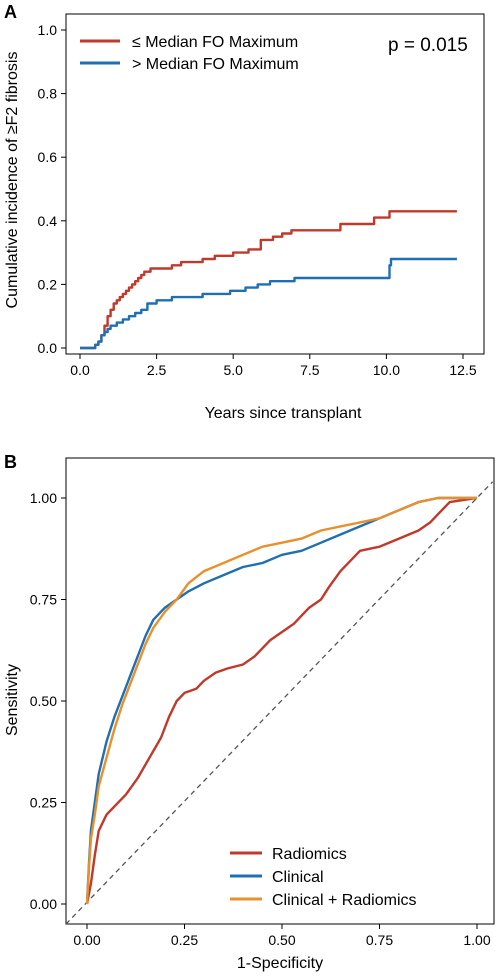 The width and height of the screenshot is (498, 979). Describe the element at coordinates (298, 877) in the screenshot. I see `legend-label-clinical: Clinical` at that location.